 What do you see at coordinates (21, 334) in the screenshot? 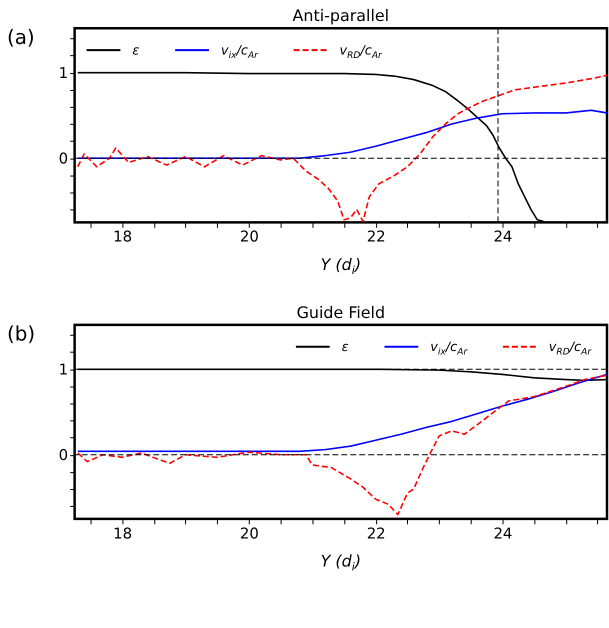
I see `text: (b)` at bounding box center [21, 334].